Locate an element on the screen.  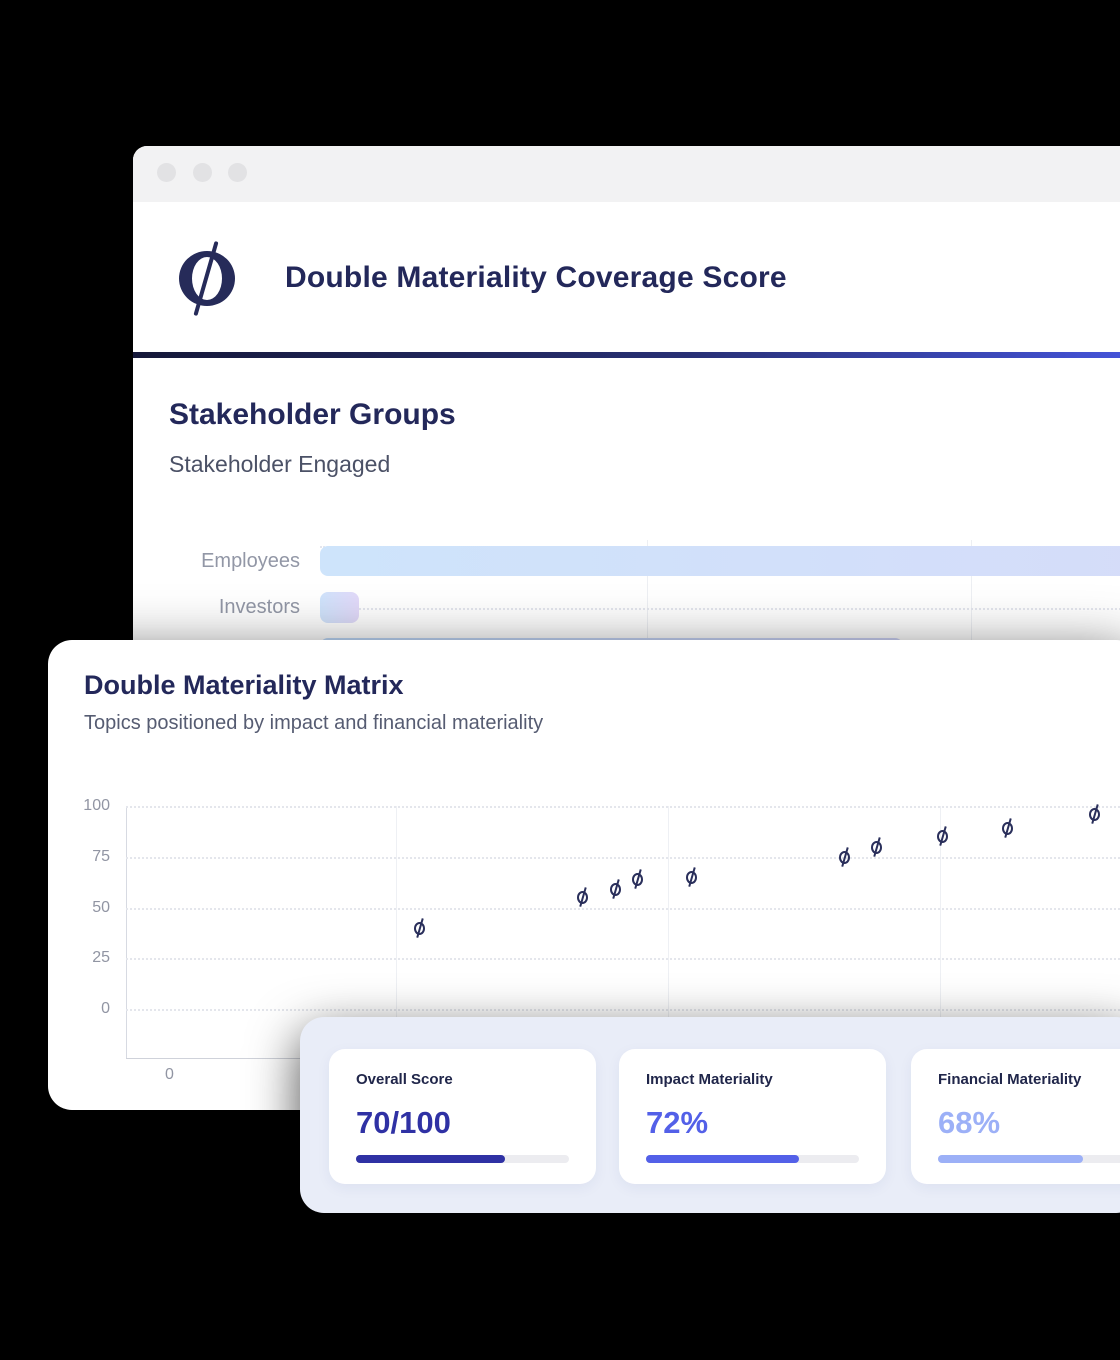
stat-card: Financial Materiality 68% is located at coordinates (1015, 1116).